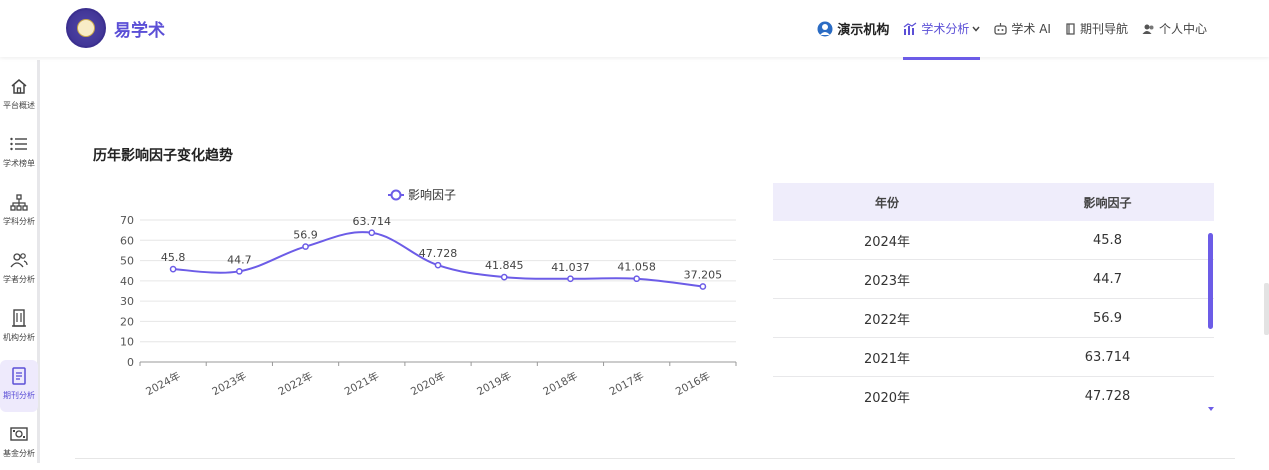 This screenshot has width=1269, height=470. Describe the element at coordinates (1001, 28) in the screenshot. I see `robot-icon` at that location.